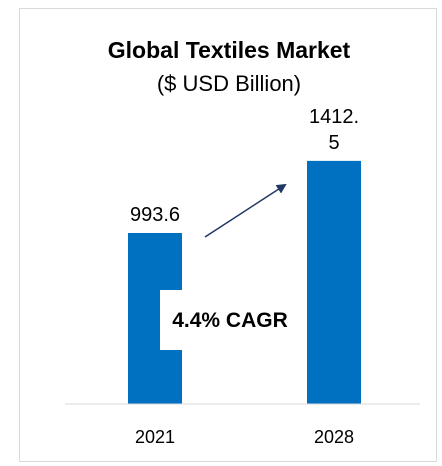 The width and height of the screenshot is (442, 466). What do you see at coordinates (334, 130) in the screenshot?
I see `data-label-2028: 1412. 5` at bounding box center [334, 130].